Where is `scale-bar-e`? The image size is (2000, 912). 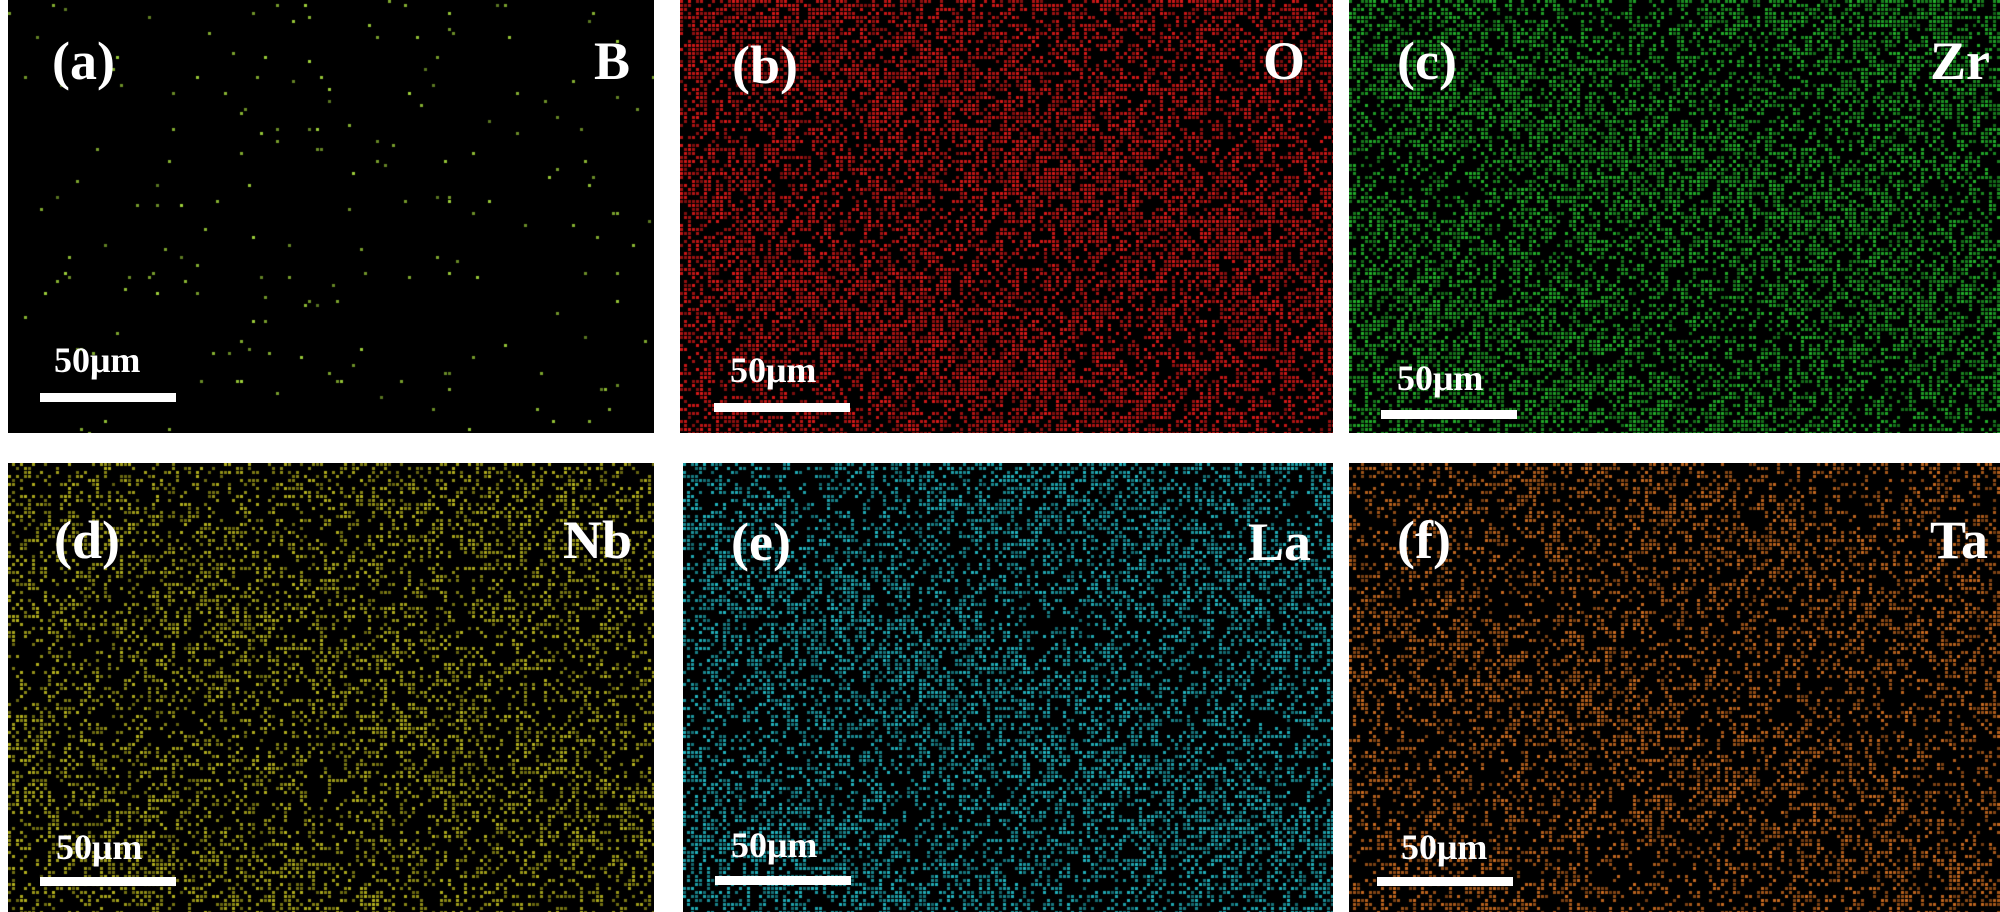 scale-bar-e is located at coordinates (783, 880).